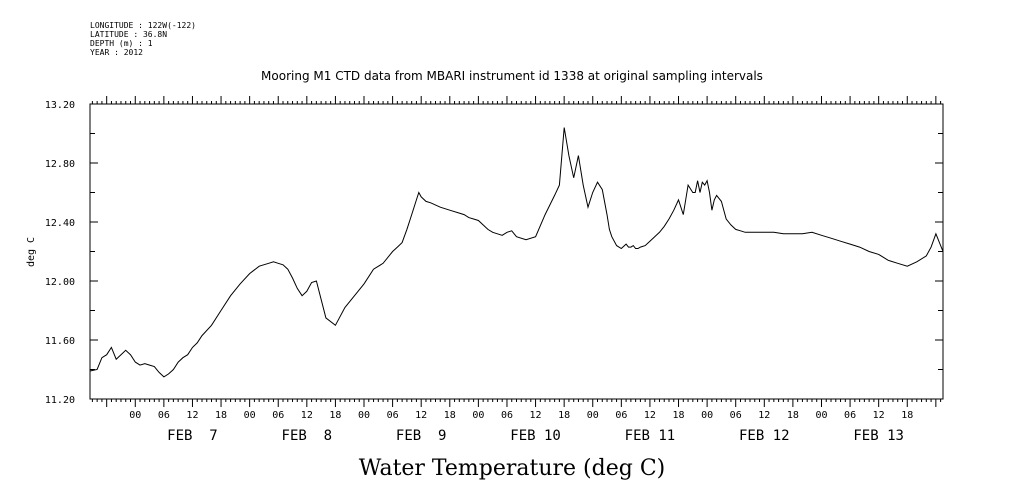  Describe the element at coordinates (421, 436) in the screenshot. I see `x-day-label: FEB 9` at that location.